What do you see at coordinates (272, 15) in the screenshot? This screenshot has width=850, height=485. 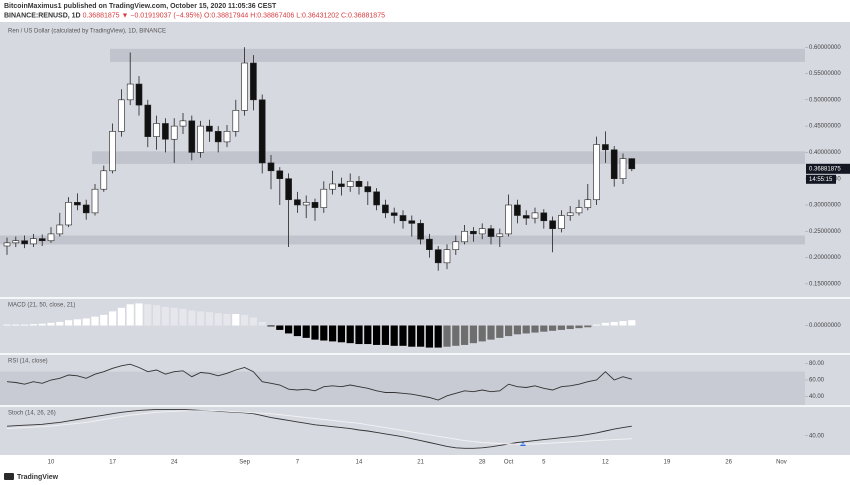 I see `header-high: H:0.38867406` at bounding box center [272, 15].